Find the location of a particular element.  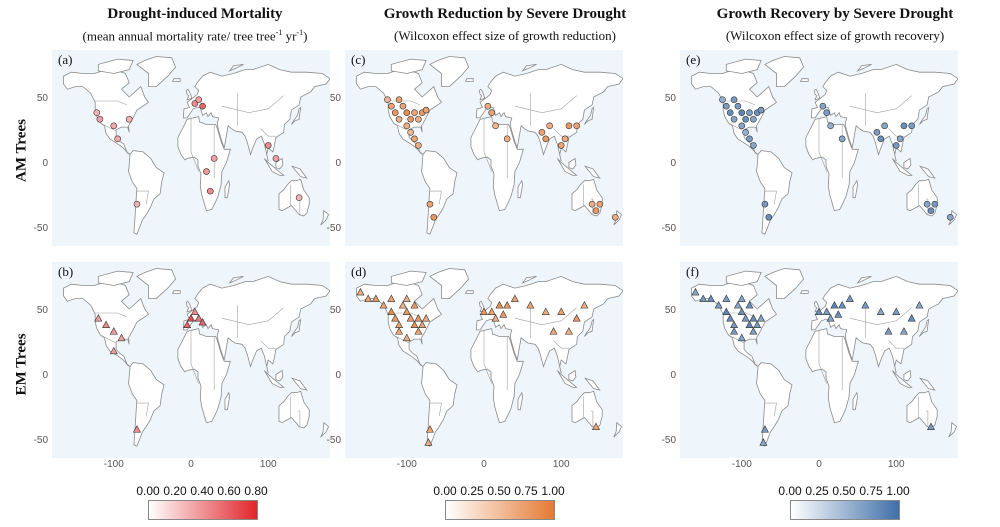

world-map is located at coordinates (196, 145).